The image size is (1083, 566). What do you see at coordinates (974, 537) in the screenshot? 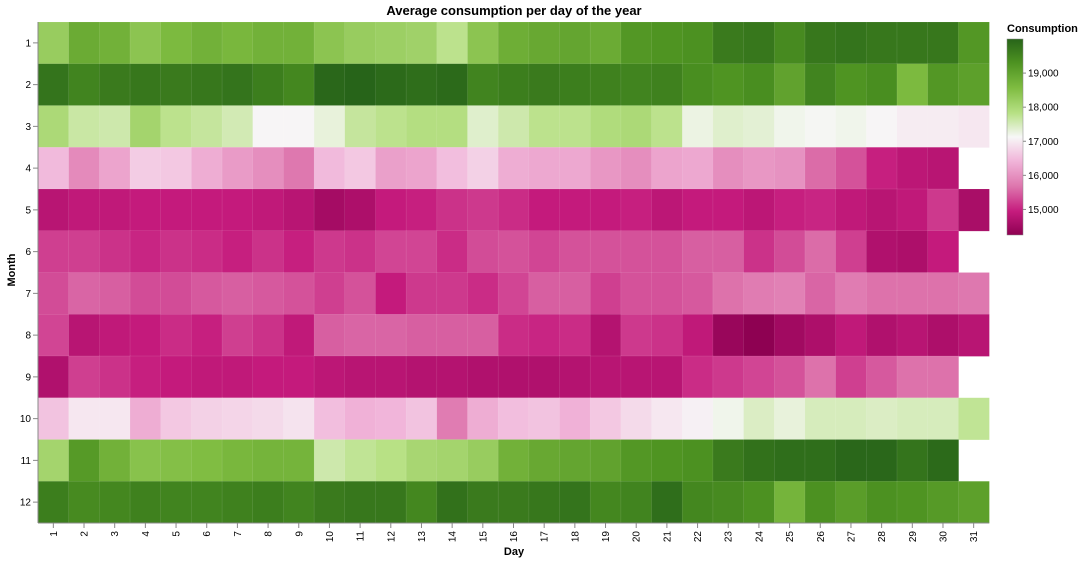
I see `x-tick-label: 31` at bounding box center [974, 537].